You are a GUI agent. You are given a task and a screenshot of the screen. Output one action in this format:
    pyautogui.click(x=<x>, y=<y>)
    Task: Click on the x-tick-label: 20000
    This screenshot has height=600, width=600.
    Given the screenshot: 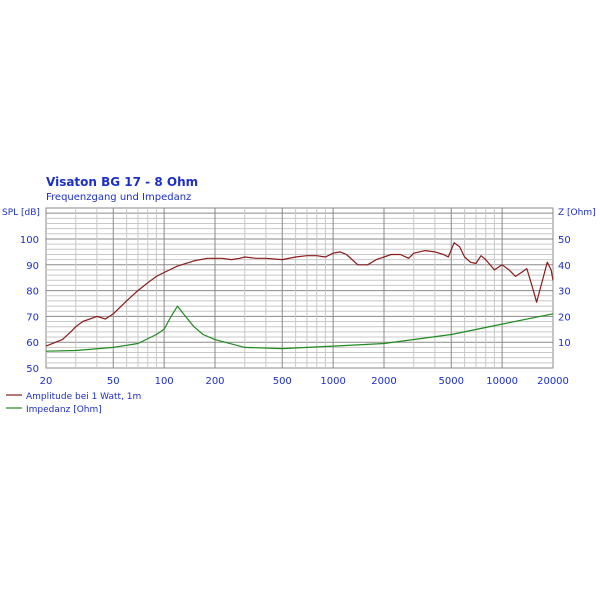 What is the action you would take?
    pyautogui.click(x=553, y=381)
    